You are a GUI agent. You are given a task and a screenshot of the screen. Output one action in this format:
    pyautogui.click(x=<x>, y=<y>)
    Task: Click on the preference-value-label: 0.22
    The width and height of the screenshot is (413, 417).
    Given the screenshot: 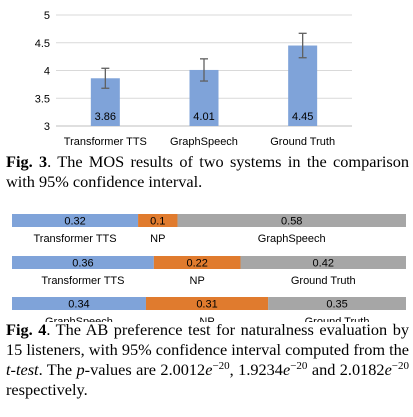 What is the action you would take?
    pyautogui.click(x=196, y=264)
    